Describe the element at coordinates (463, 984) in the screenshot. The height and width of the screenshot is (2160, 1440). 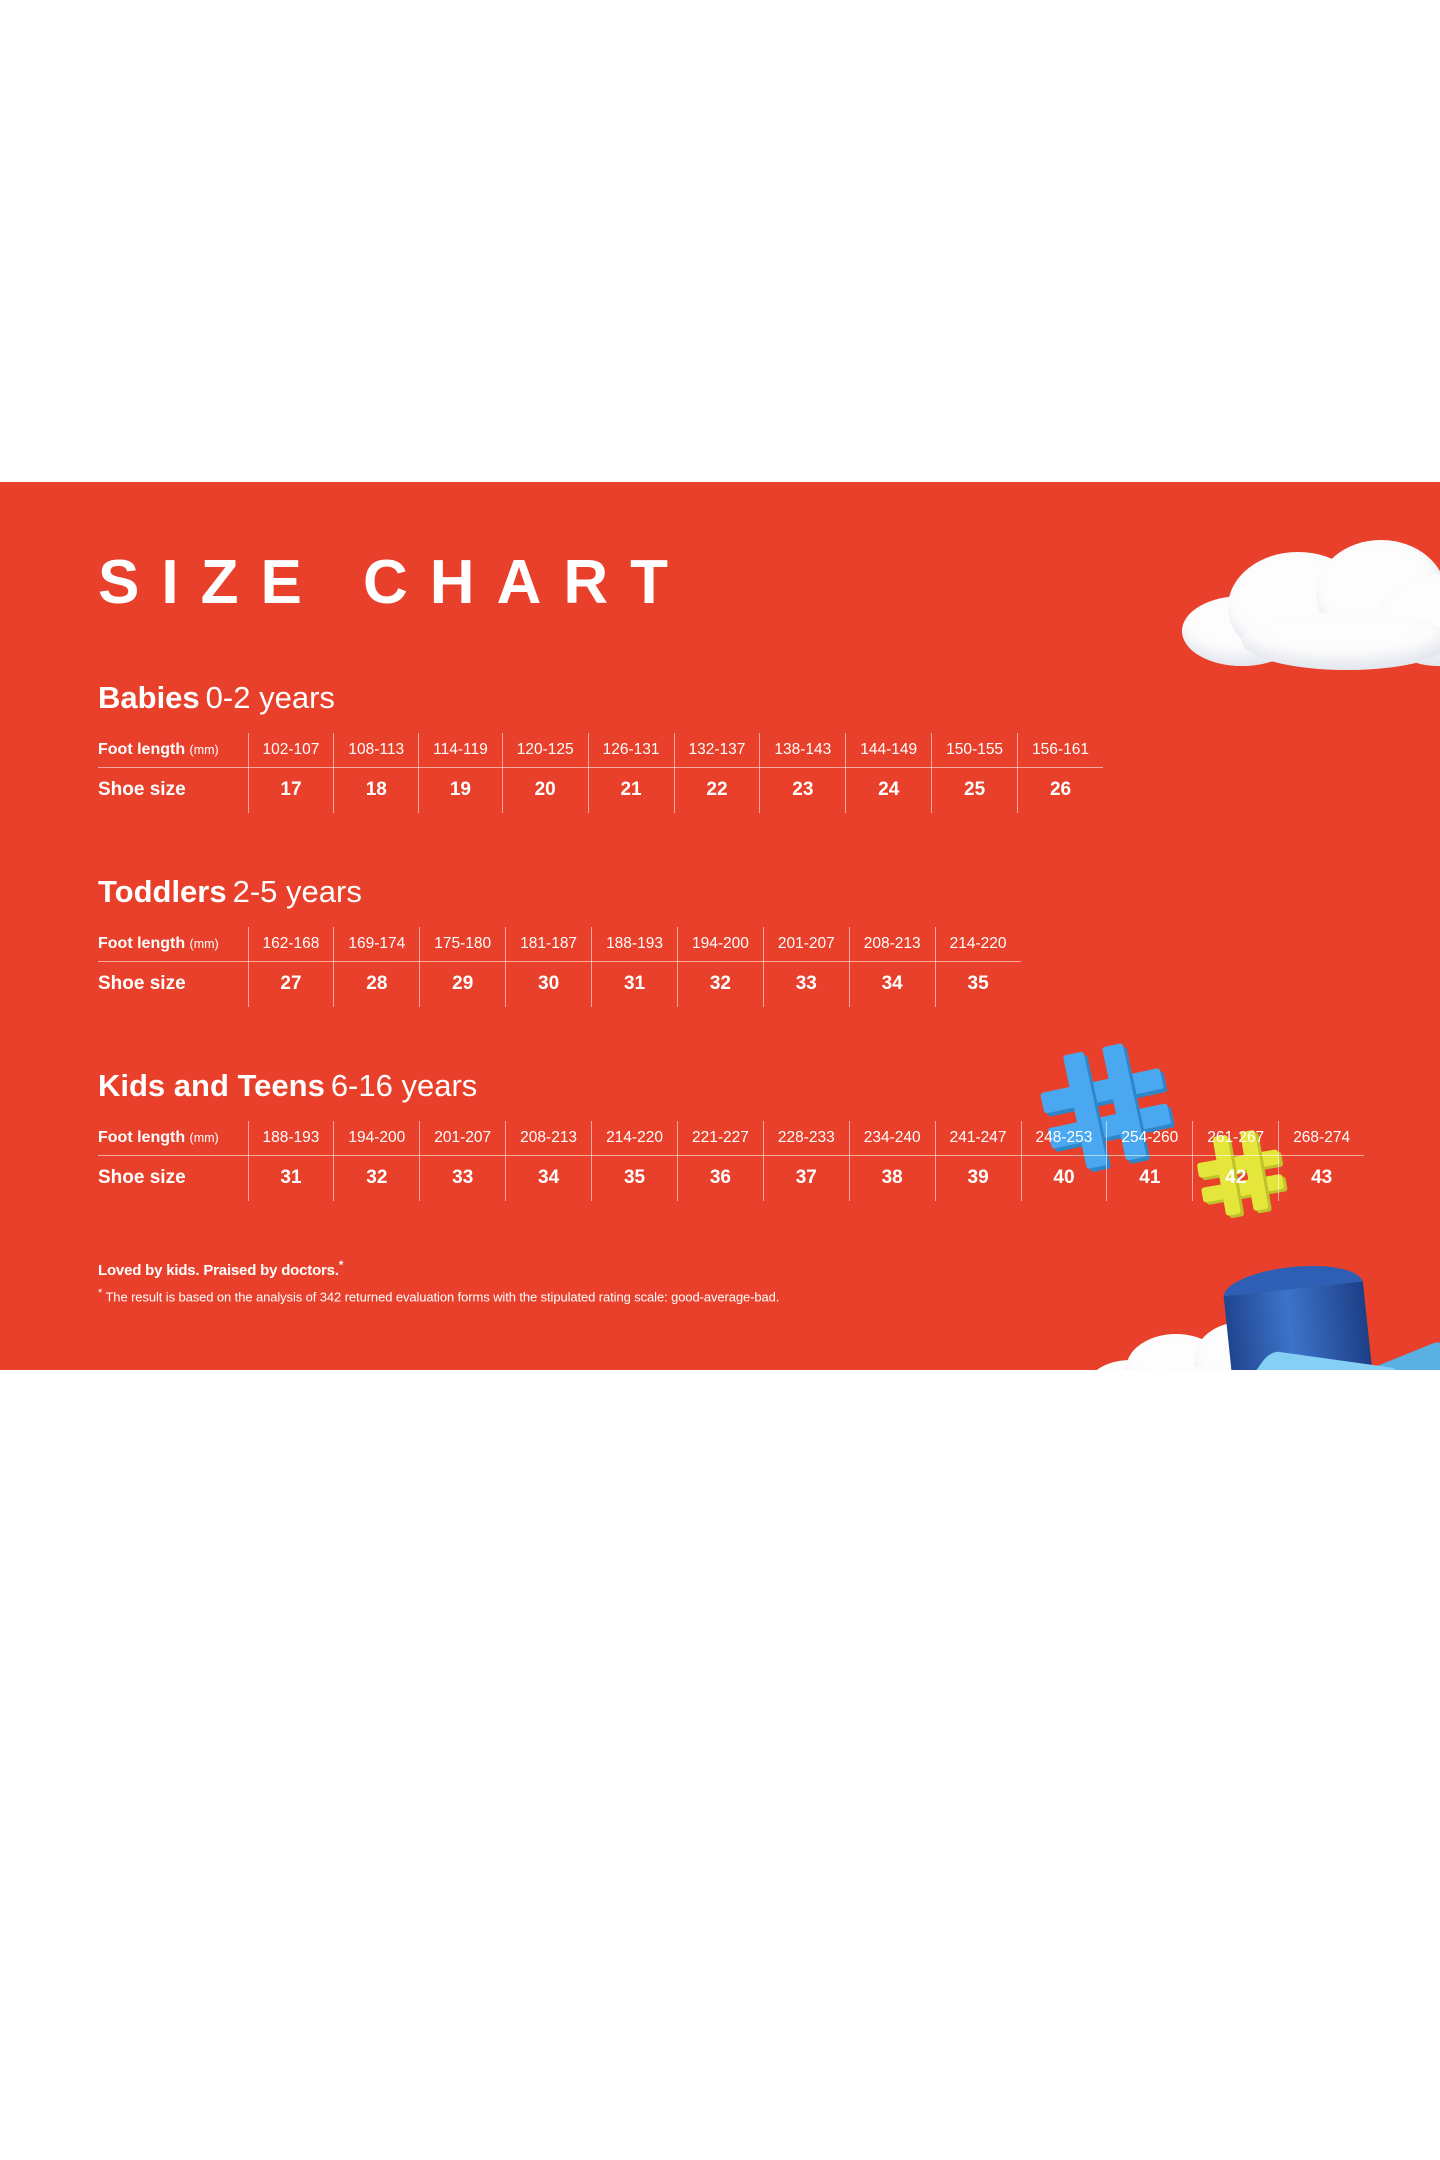
I see `cell-shoe-size: 29` at that location.